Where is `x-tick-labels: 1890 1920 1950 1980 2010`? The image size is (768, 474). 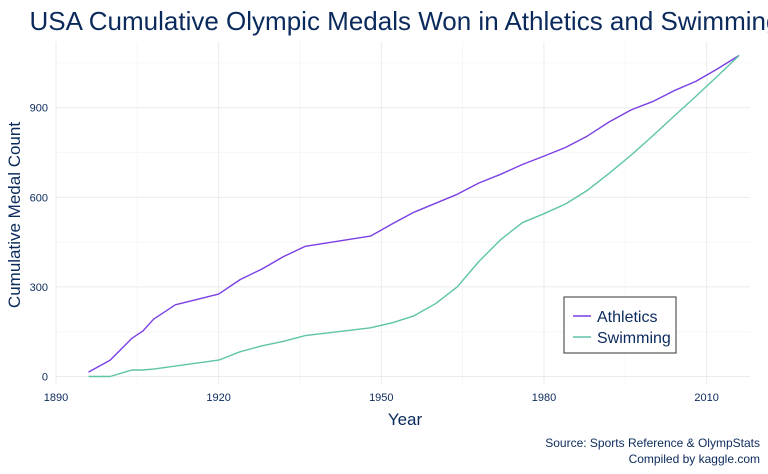
x-tick-labels: 1890 1920 1950 1980 2010 is located at coordinates (381, 398).